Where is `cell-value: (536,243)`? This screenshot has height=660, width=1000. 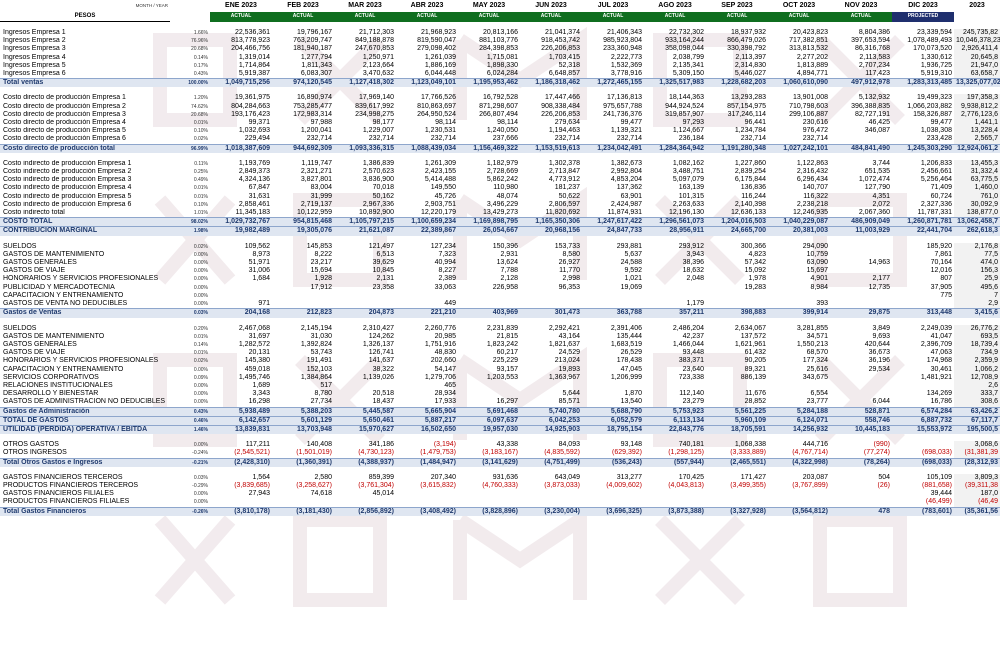 cell-value: (536,243) is located at coordinates (613, 462).